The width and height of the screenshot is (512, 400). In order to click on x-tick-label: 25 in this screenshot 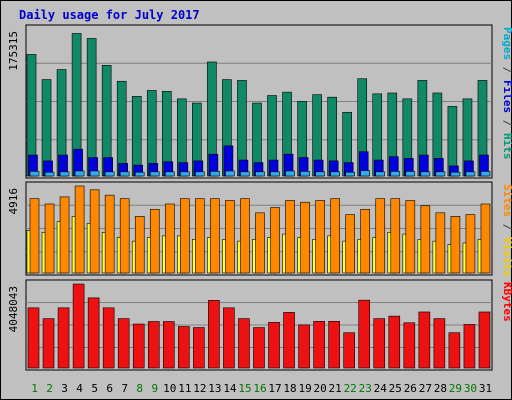, I will do `click(395, 388)`.